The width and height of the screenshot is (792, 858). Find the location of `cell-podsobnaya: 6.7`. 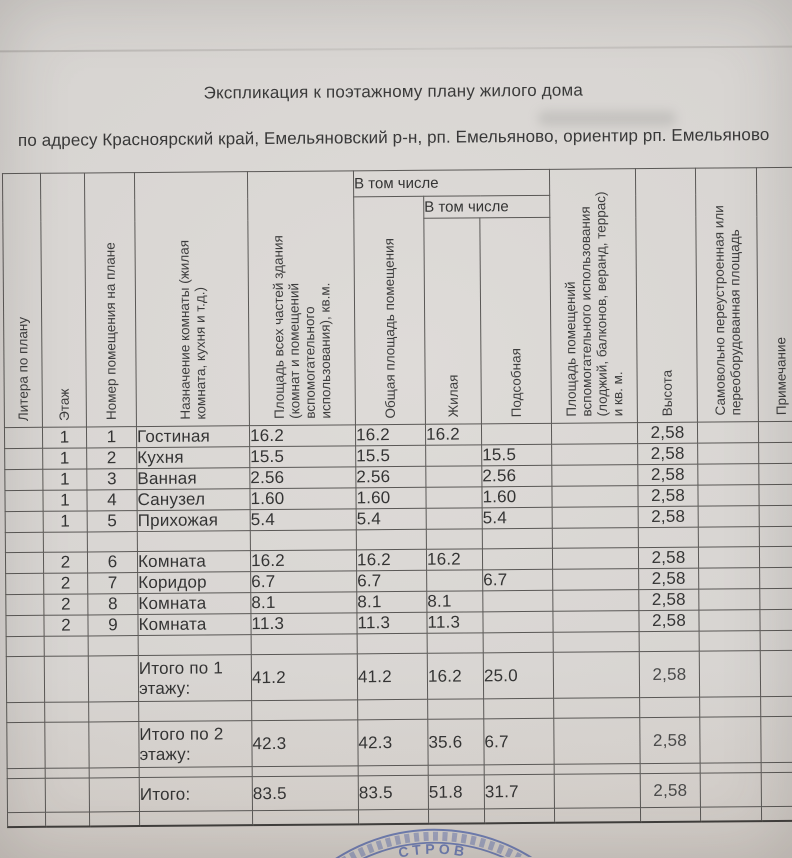

cell-podsobnaya: 6.7 is located at coordinates (517, 580).